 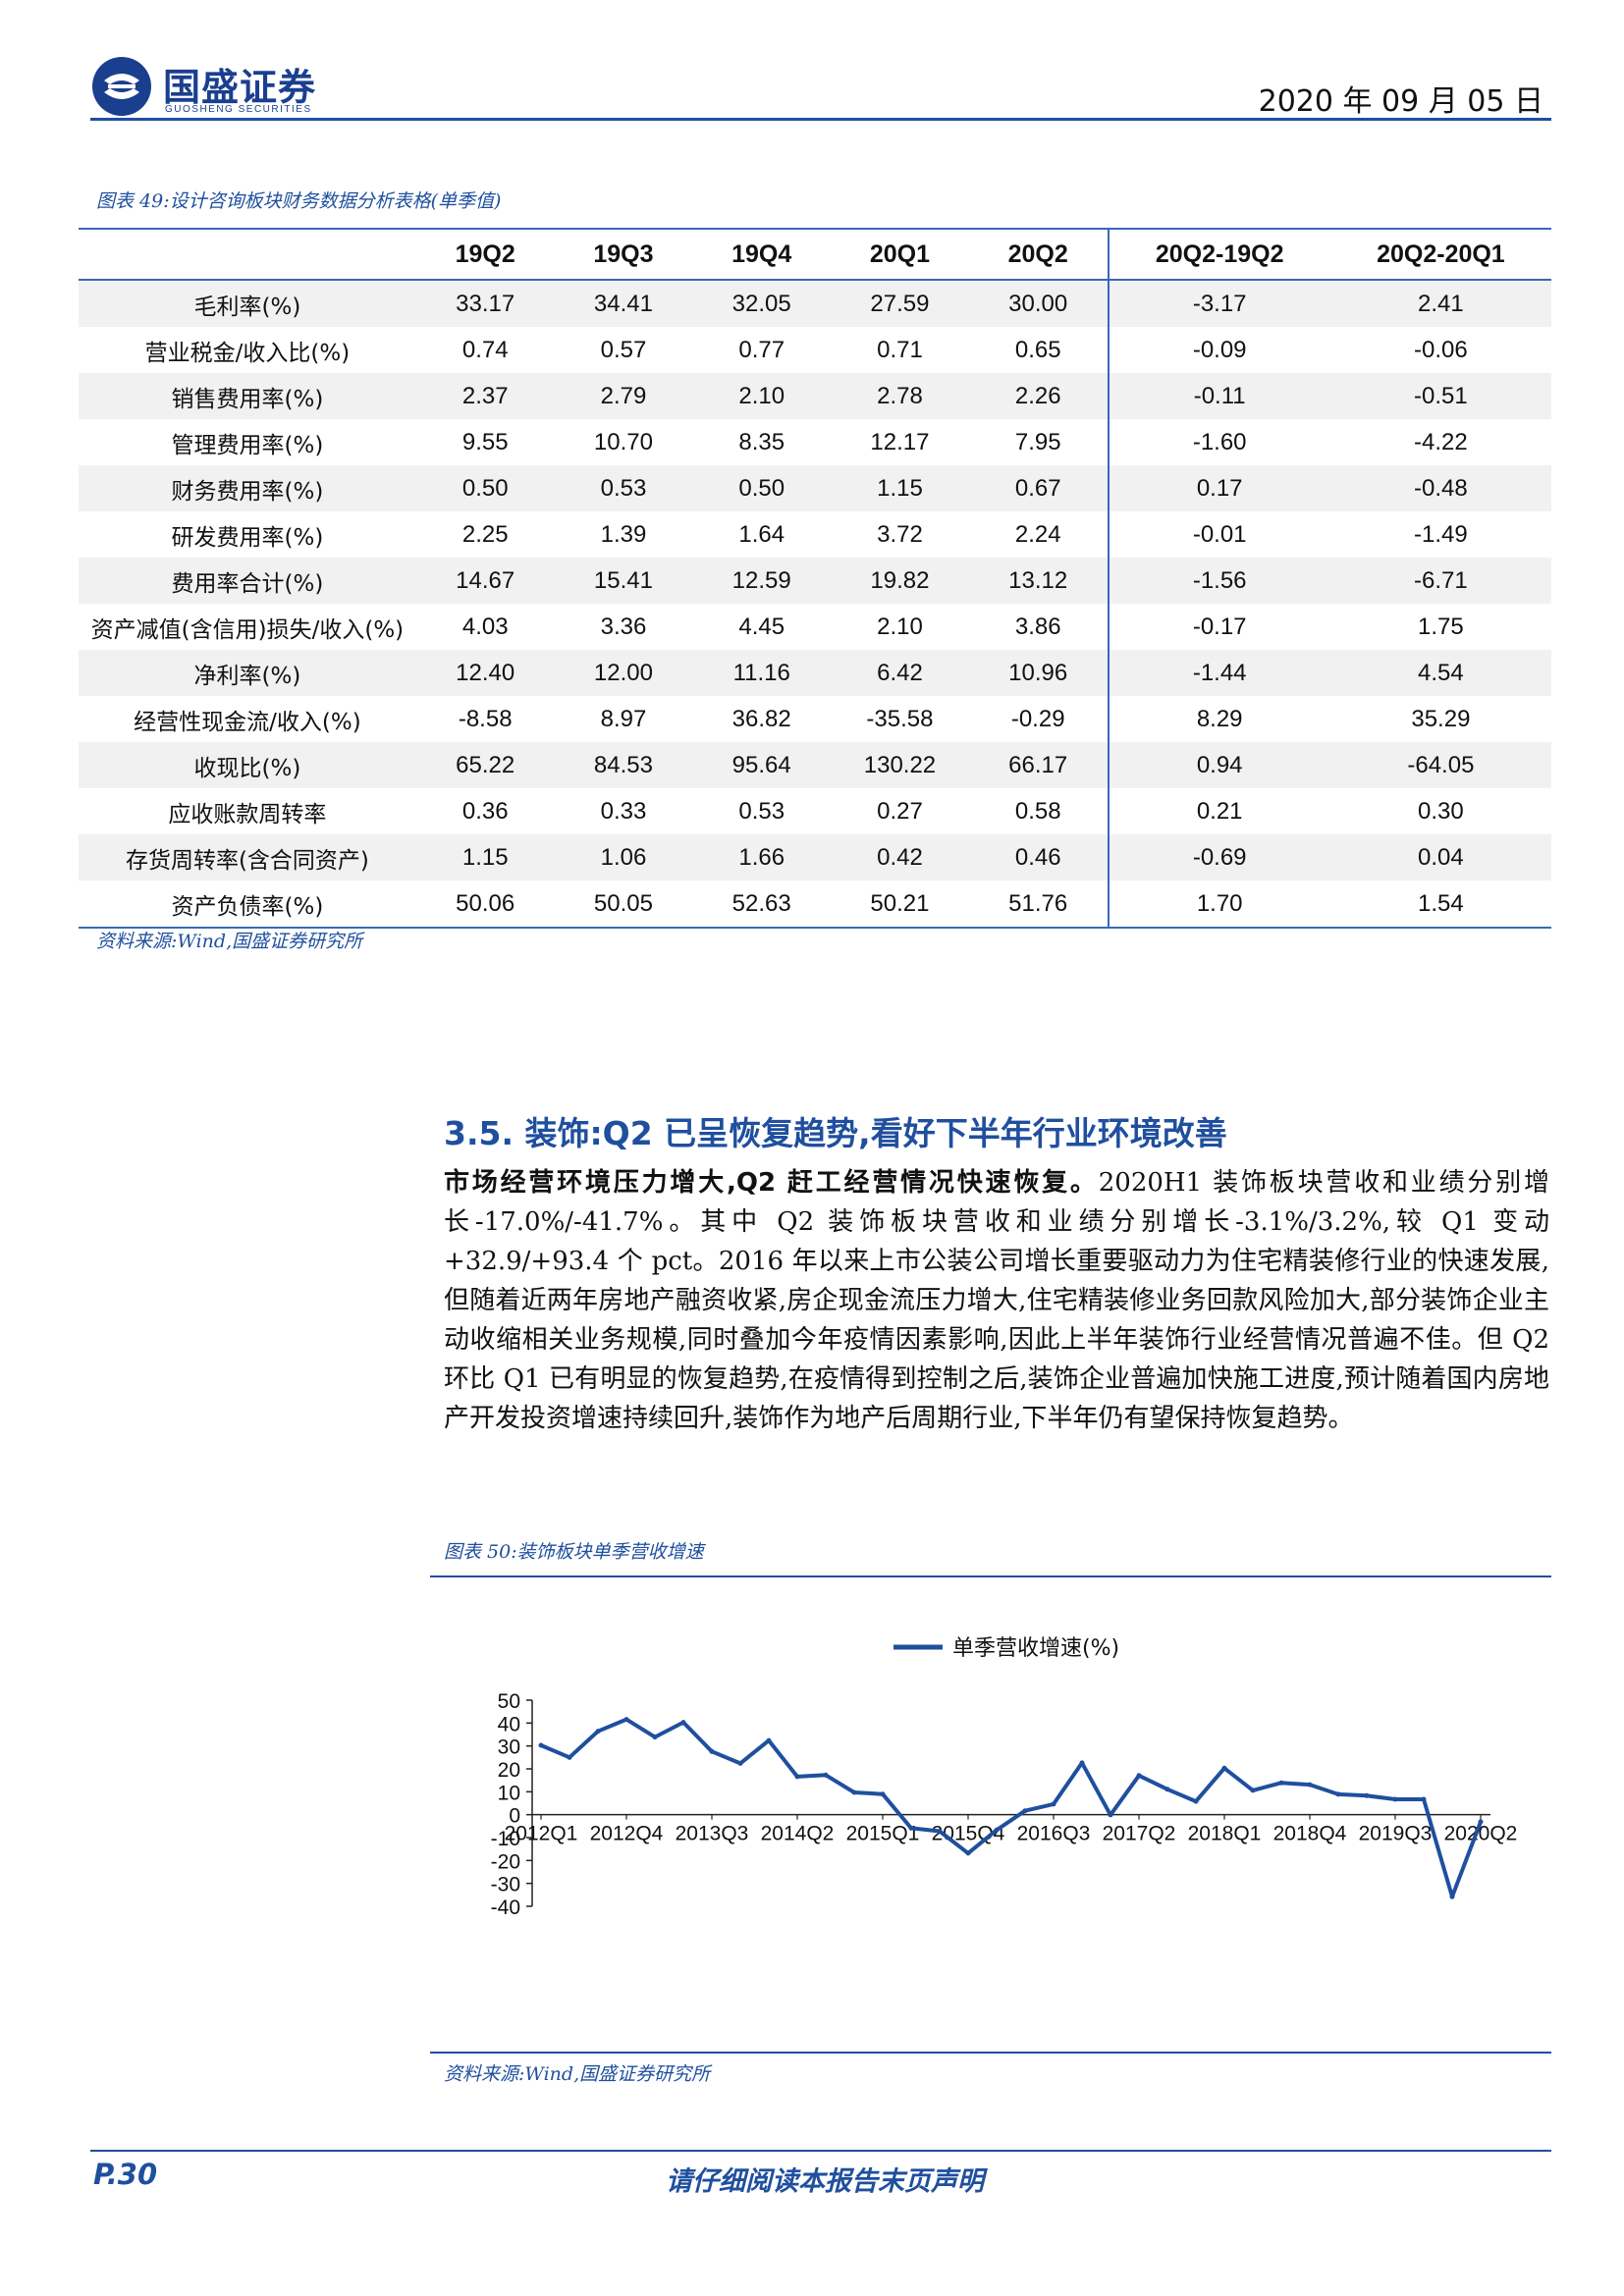 What do you see at coordinates (1441, 719) in the screenshot?
I see `table-cell: 35.29` at bounding box center [1441, 719].